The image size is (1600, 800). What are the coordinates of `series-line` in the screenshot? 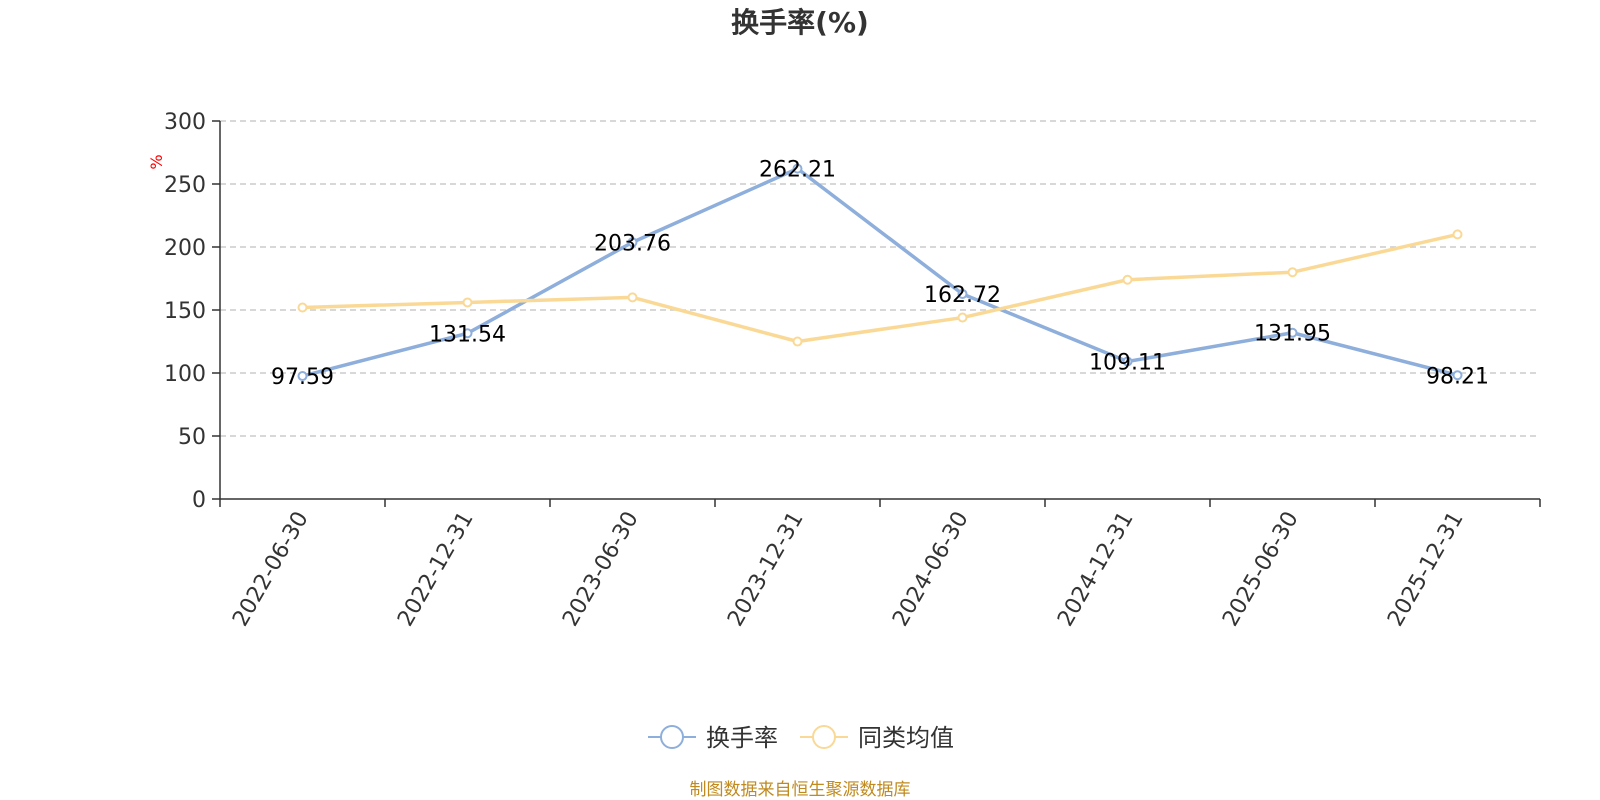 It's located at (880, 288).